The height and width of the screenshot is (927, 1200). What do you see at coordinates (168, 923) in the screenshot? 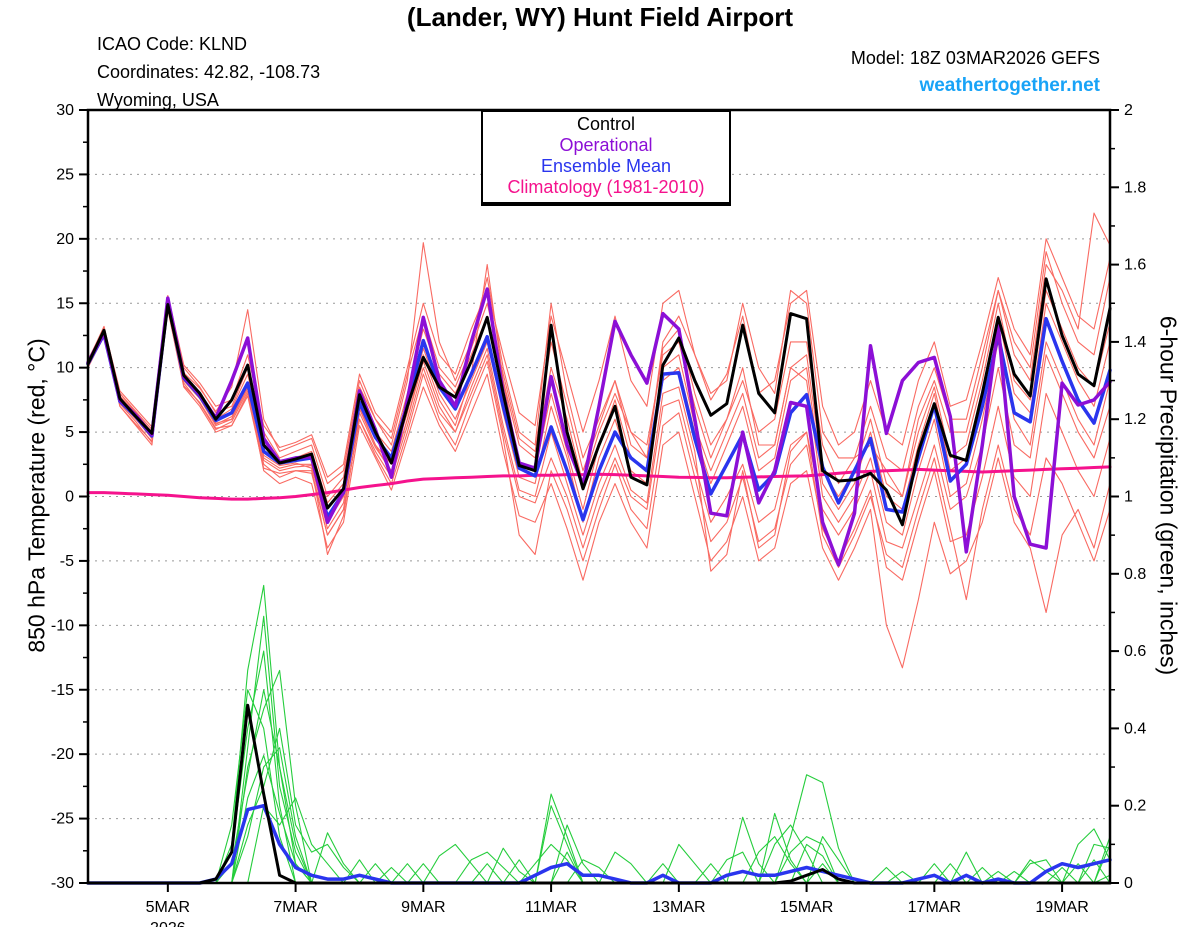
I see `x-year-label: 2026` at bounding box center [168, 923].